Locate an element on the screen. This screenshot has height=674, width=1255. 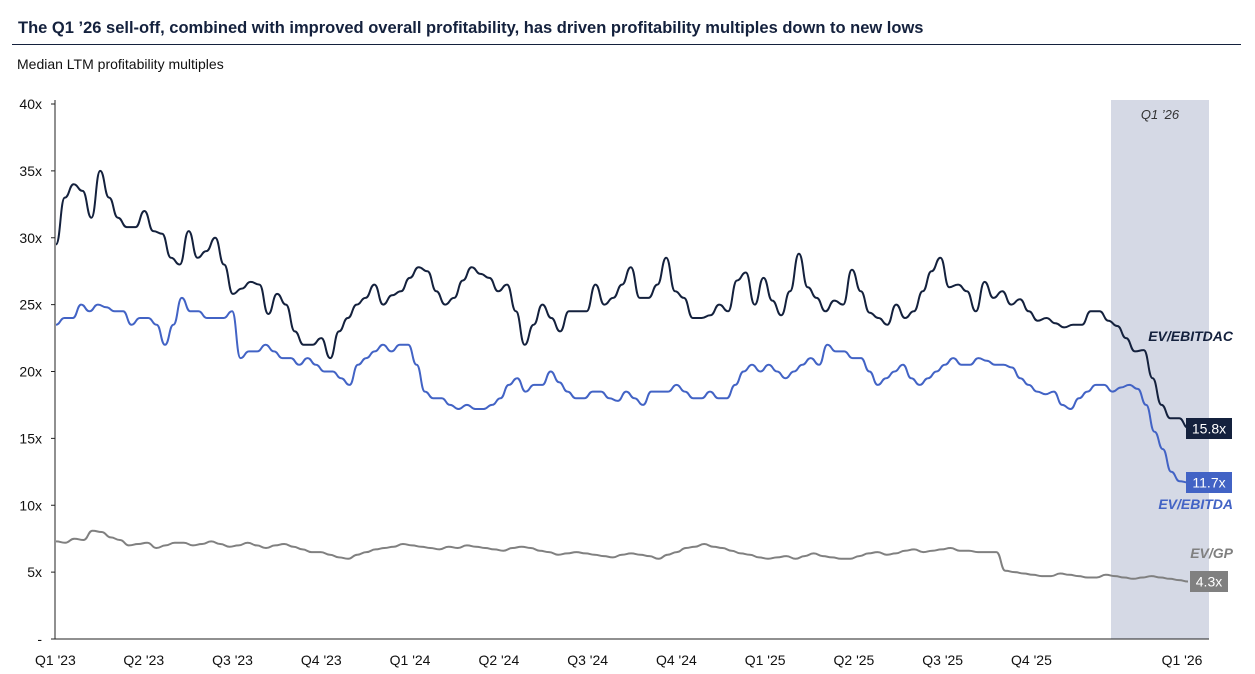
x-tick-label: Q3 '25 is located at coordinates (942, 660).